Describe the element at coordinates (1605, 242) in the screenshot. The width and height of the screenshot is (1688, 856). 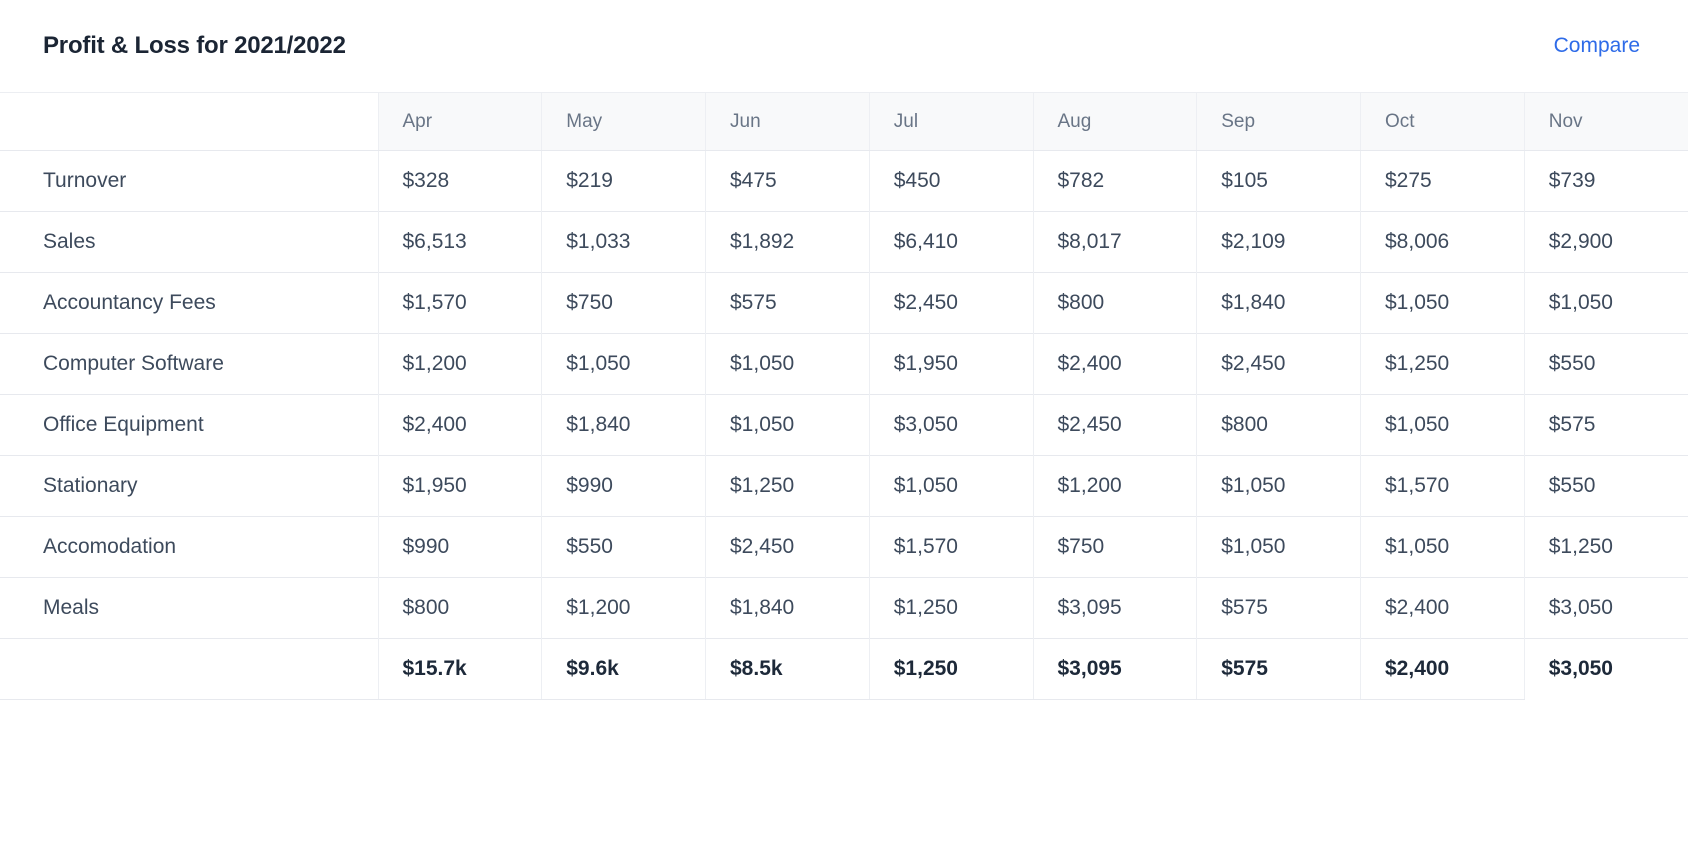
I see `cell-value: $2,900` at that location.